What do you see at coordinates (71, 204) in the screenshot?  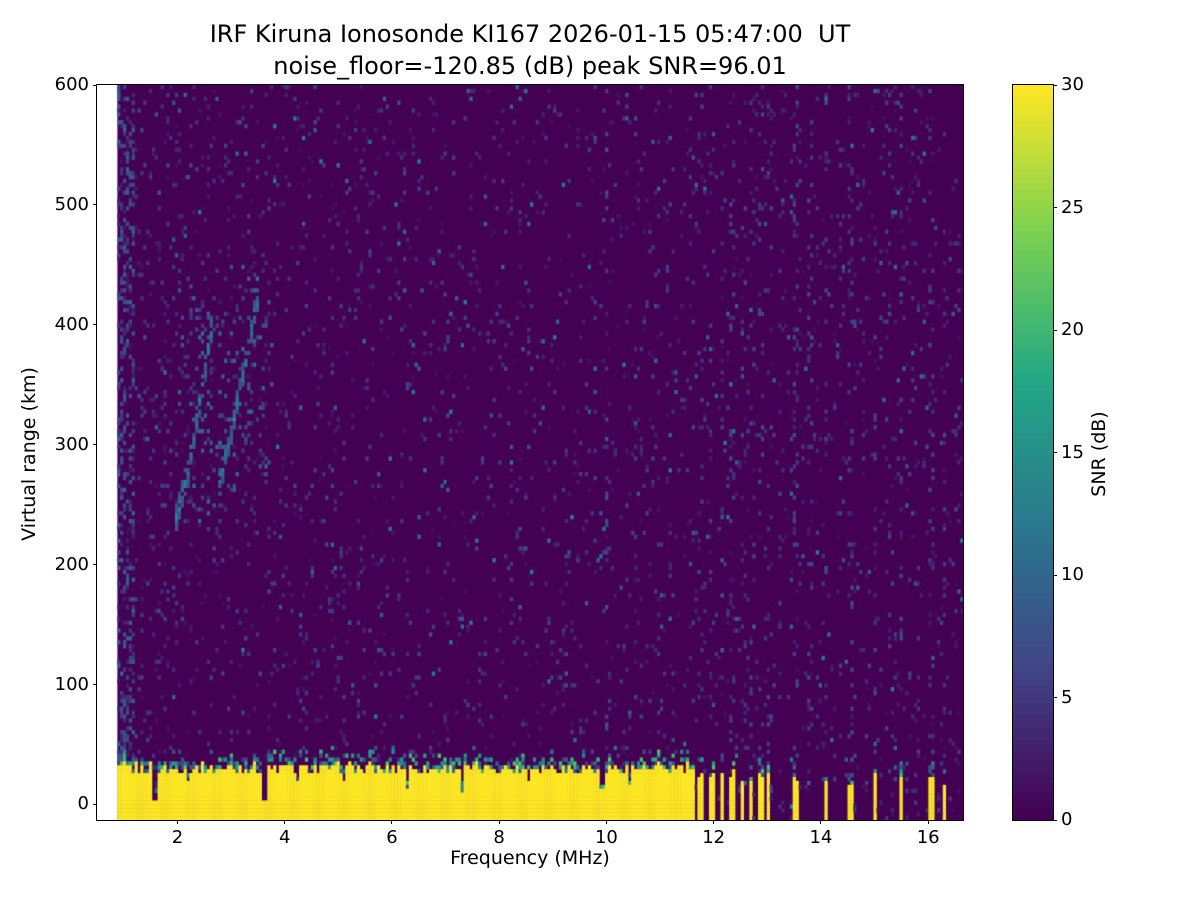 I see `y-tick-label: 500` at bounding box center [71, 204].